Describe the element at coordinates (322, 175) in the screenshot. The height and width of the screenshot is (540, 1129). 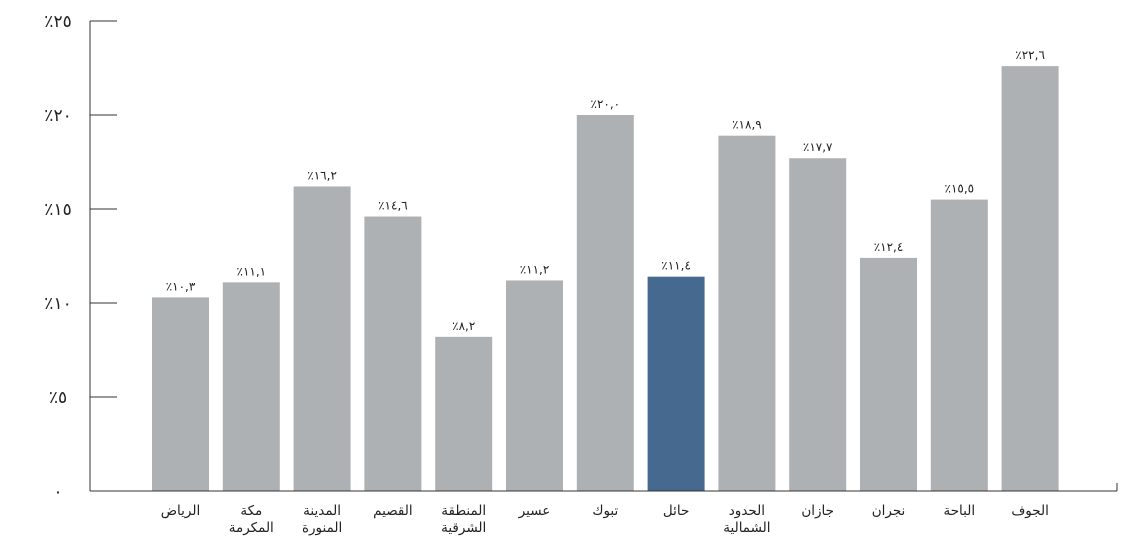
I see `data-label: ٪١٦,٢` at that location.